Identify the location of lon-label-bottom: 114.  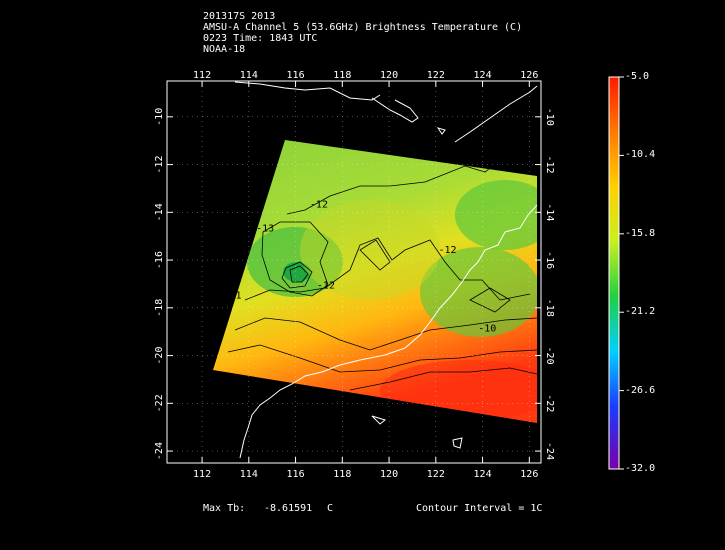
(249, 474).